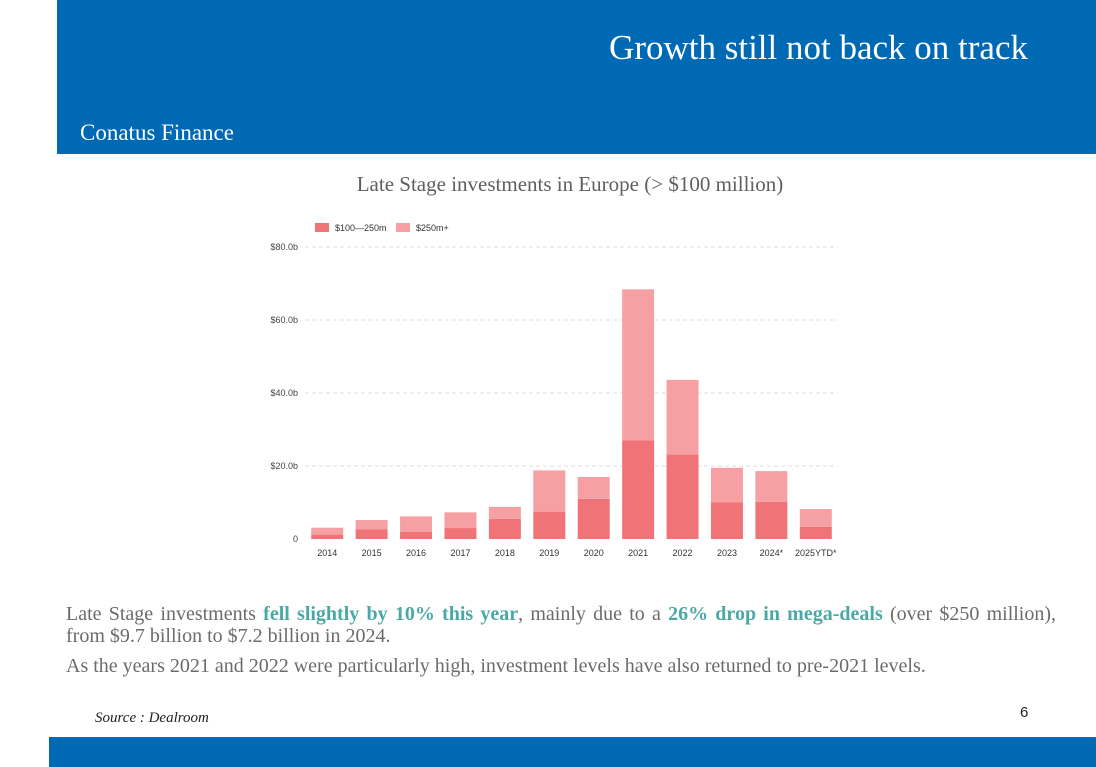 Image resolution: width=1096 pixels, height=767 pixels. I want to click on x-tick-label: 2018, so click(505, 553).